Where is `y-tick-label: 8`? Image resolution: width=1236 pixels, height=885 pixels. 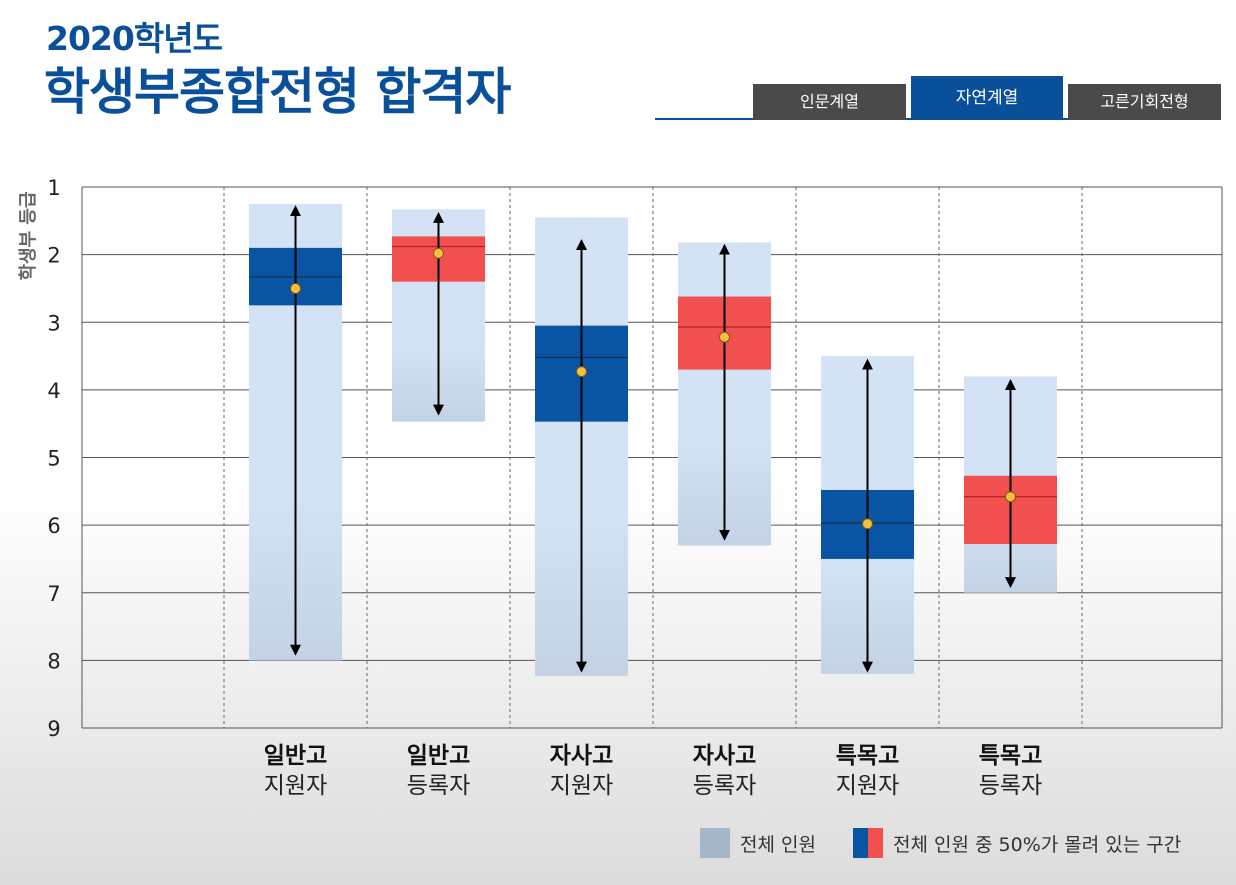 y-tick-label: 8 is located at coordinates (53, 661).